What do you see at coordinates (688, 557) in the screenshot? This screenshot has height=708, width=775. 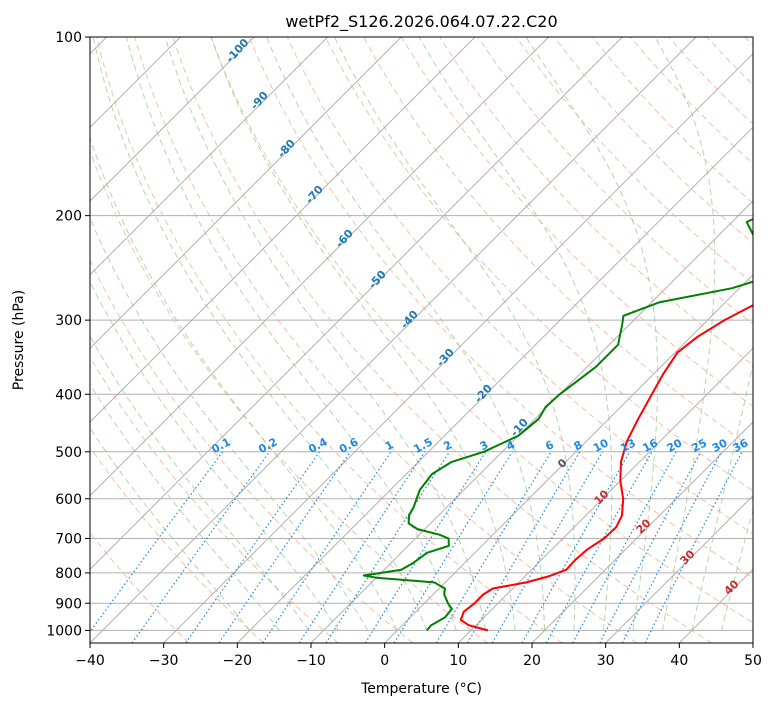 I see `dry-adiabat-label: 30` at bounding box center [688, 557].